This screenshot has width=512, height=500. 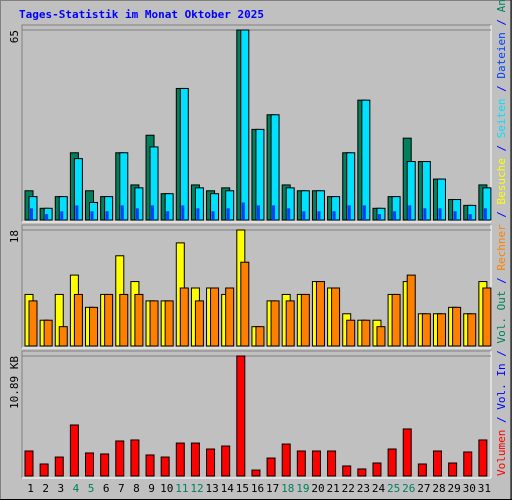 I want to click on x-tick-label: 27, so click(x=423, y=488).